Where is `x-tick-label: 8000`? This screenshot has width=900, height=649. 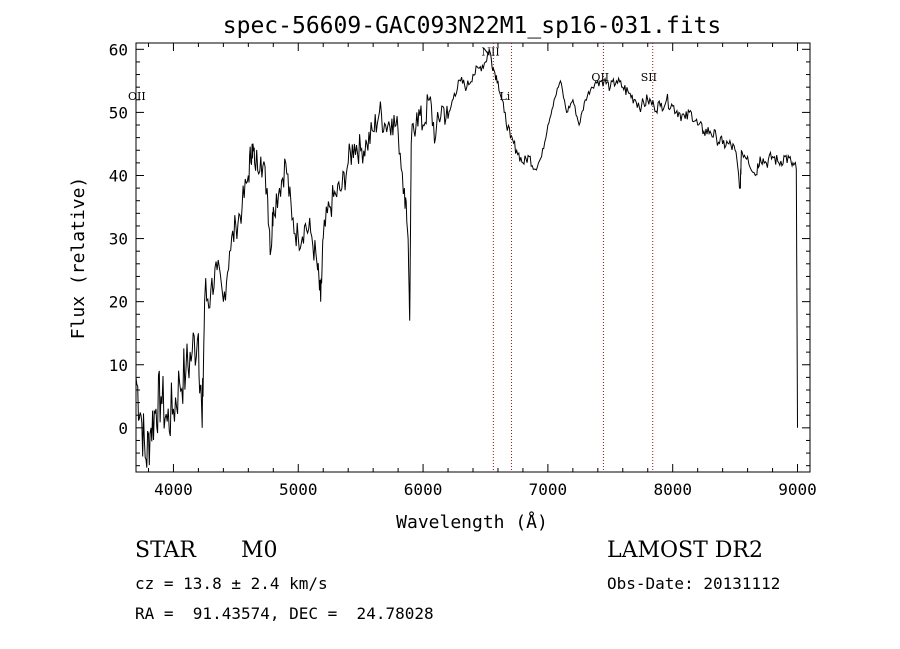 x-tick-label: 8000 is located at coordinates (672, 489).